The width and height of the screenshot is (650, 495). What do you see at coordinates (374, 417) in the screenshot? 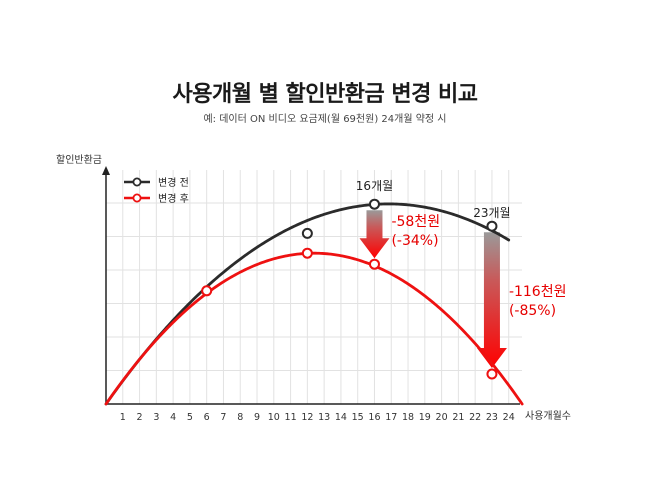
I see `x-tick-label: 16` at bounding box center [374, 417].